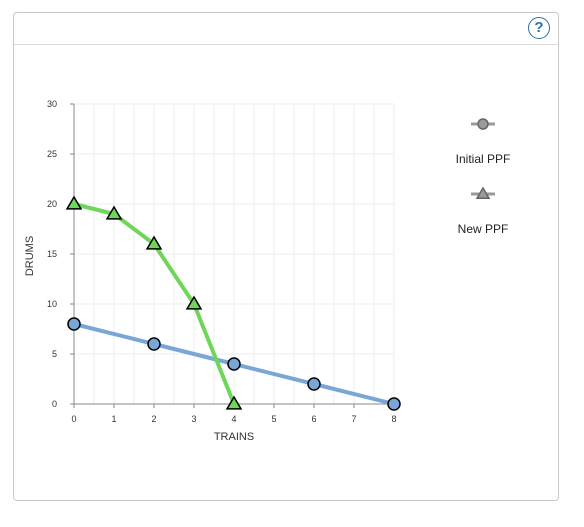  Describe the element at coordinates (286, 29) in the screenshot. I see `toolbar: ?` at that location.